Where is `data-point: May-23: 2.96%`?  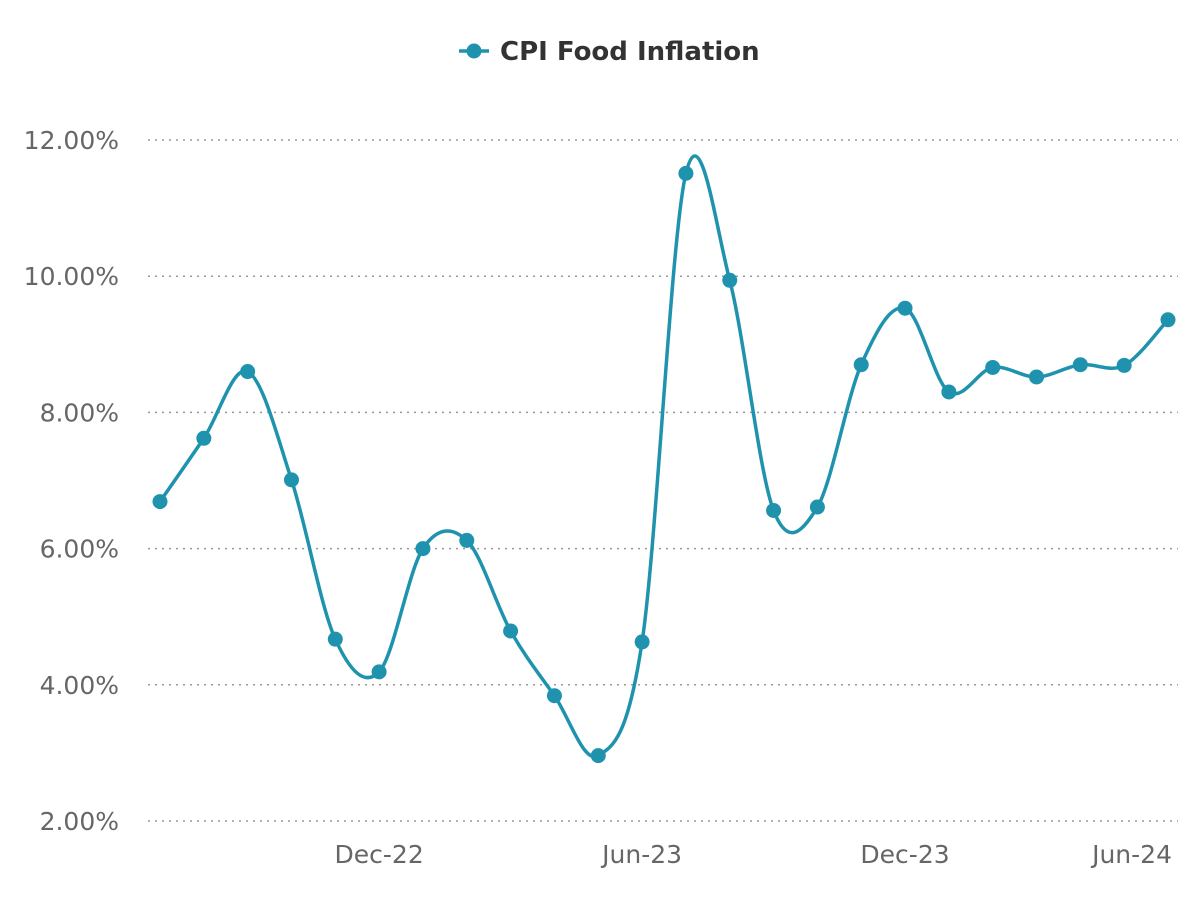
data-point: May-23: 2.96% is located at coordinates (598, 756).